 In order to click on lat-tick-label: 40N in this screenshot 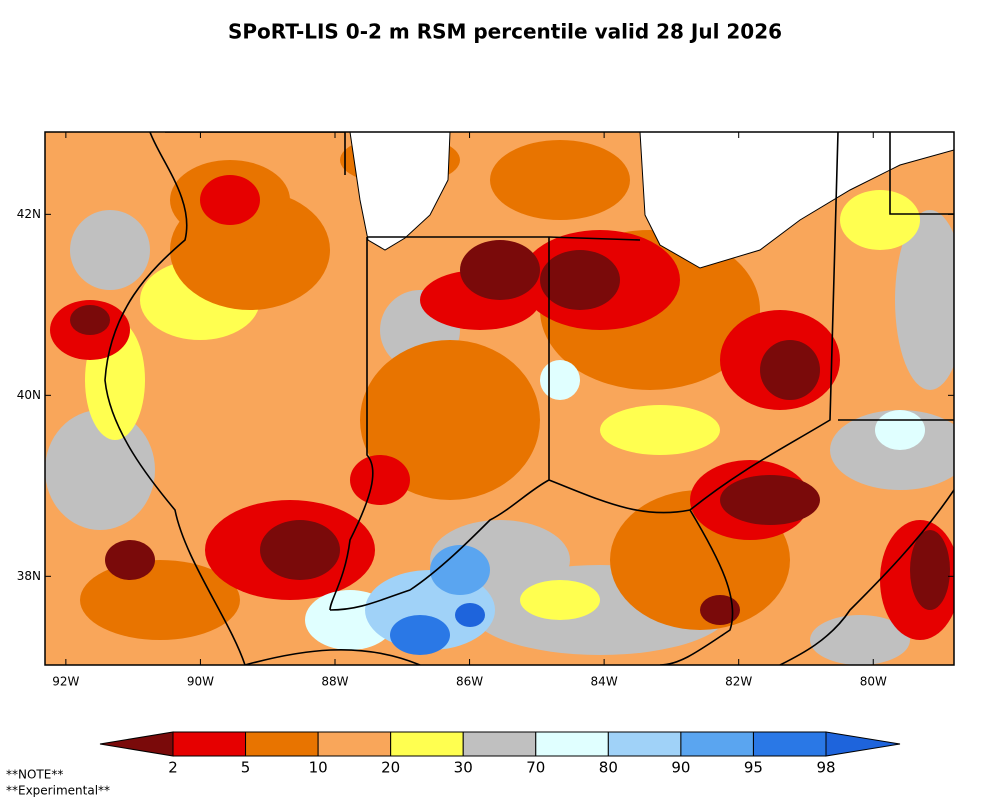, I will do `click(29, 395)`.